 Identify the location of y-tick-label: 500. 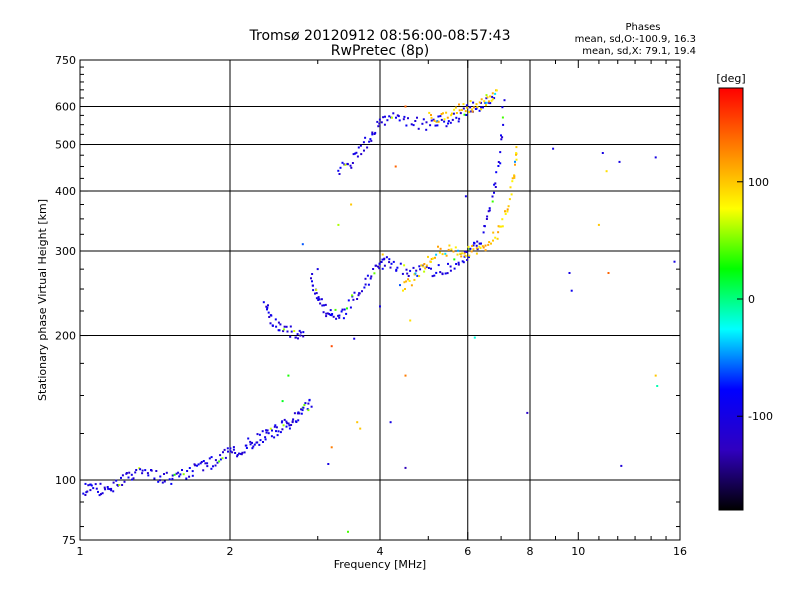
(65, 145).